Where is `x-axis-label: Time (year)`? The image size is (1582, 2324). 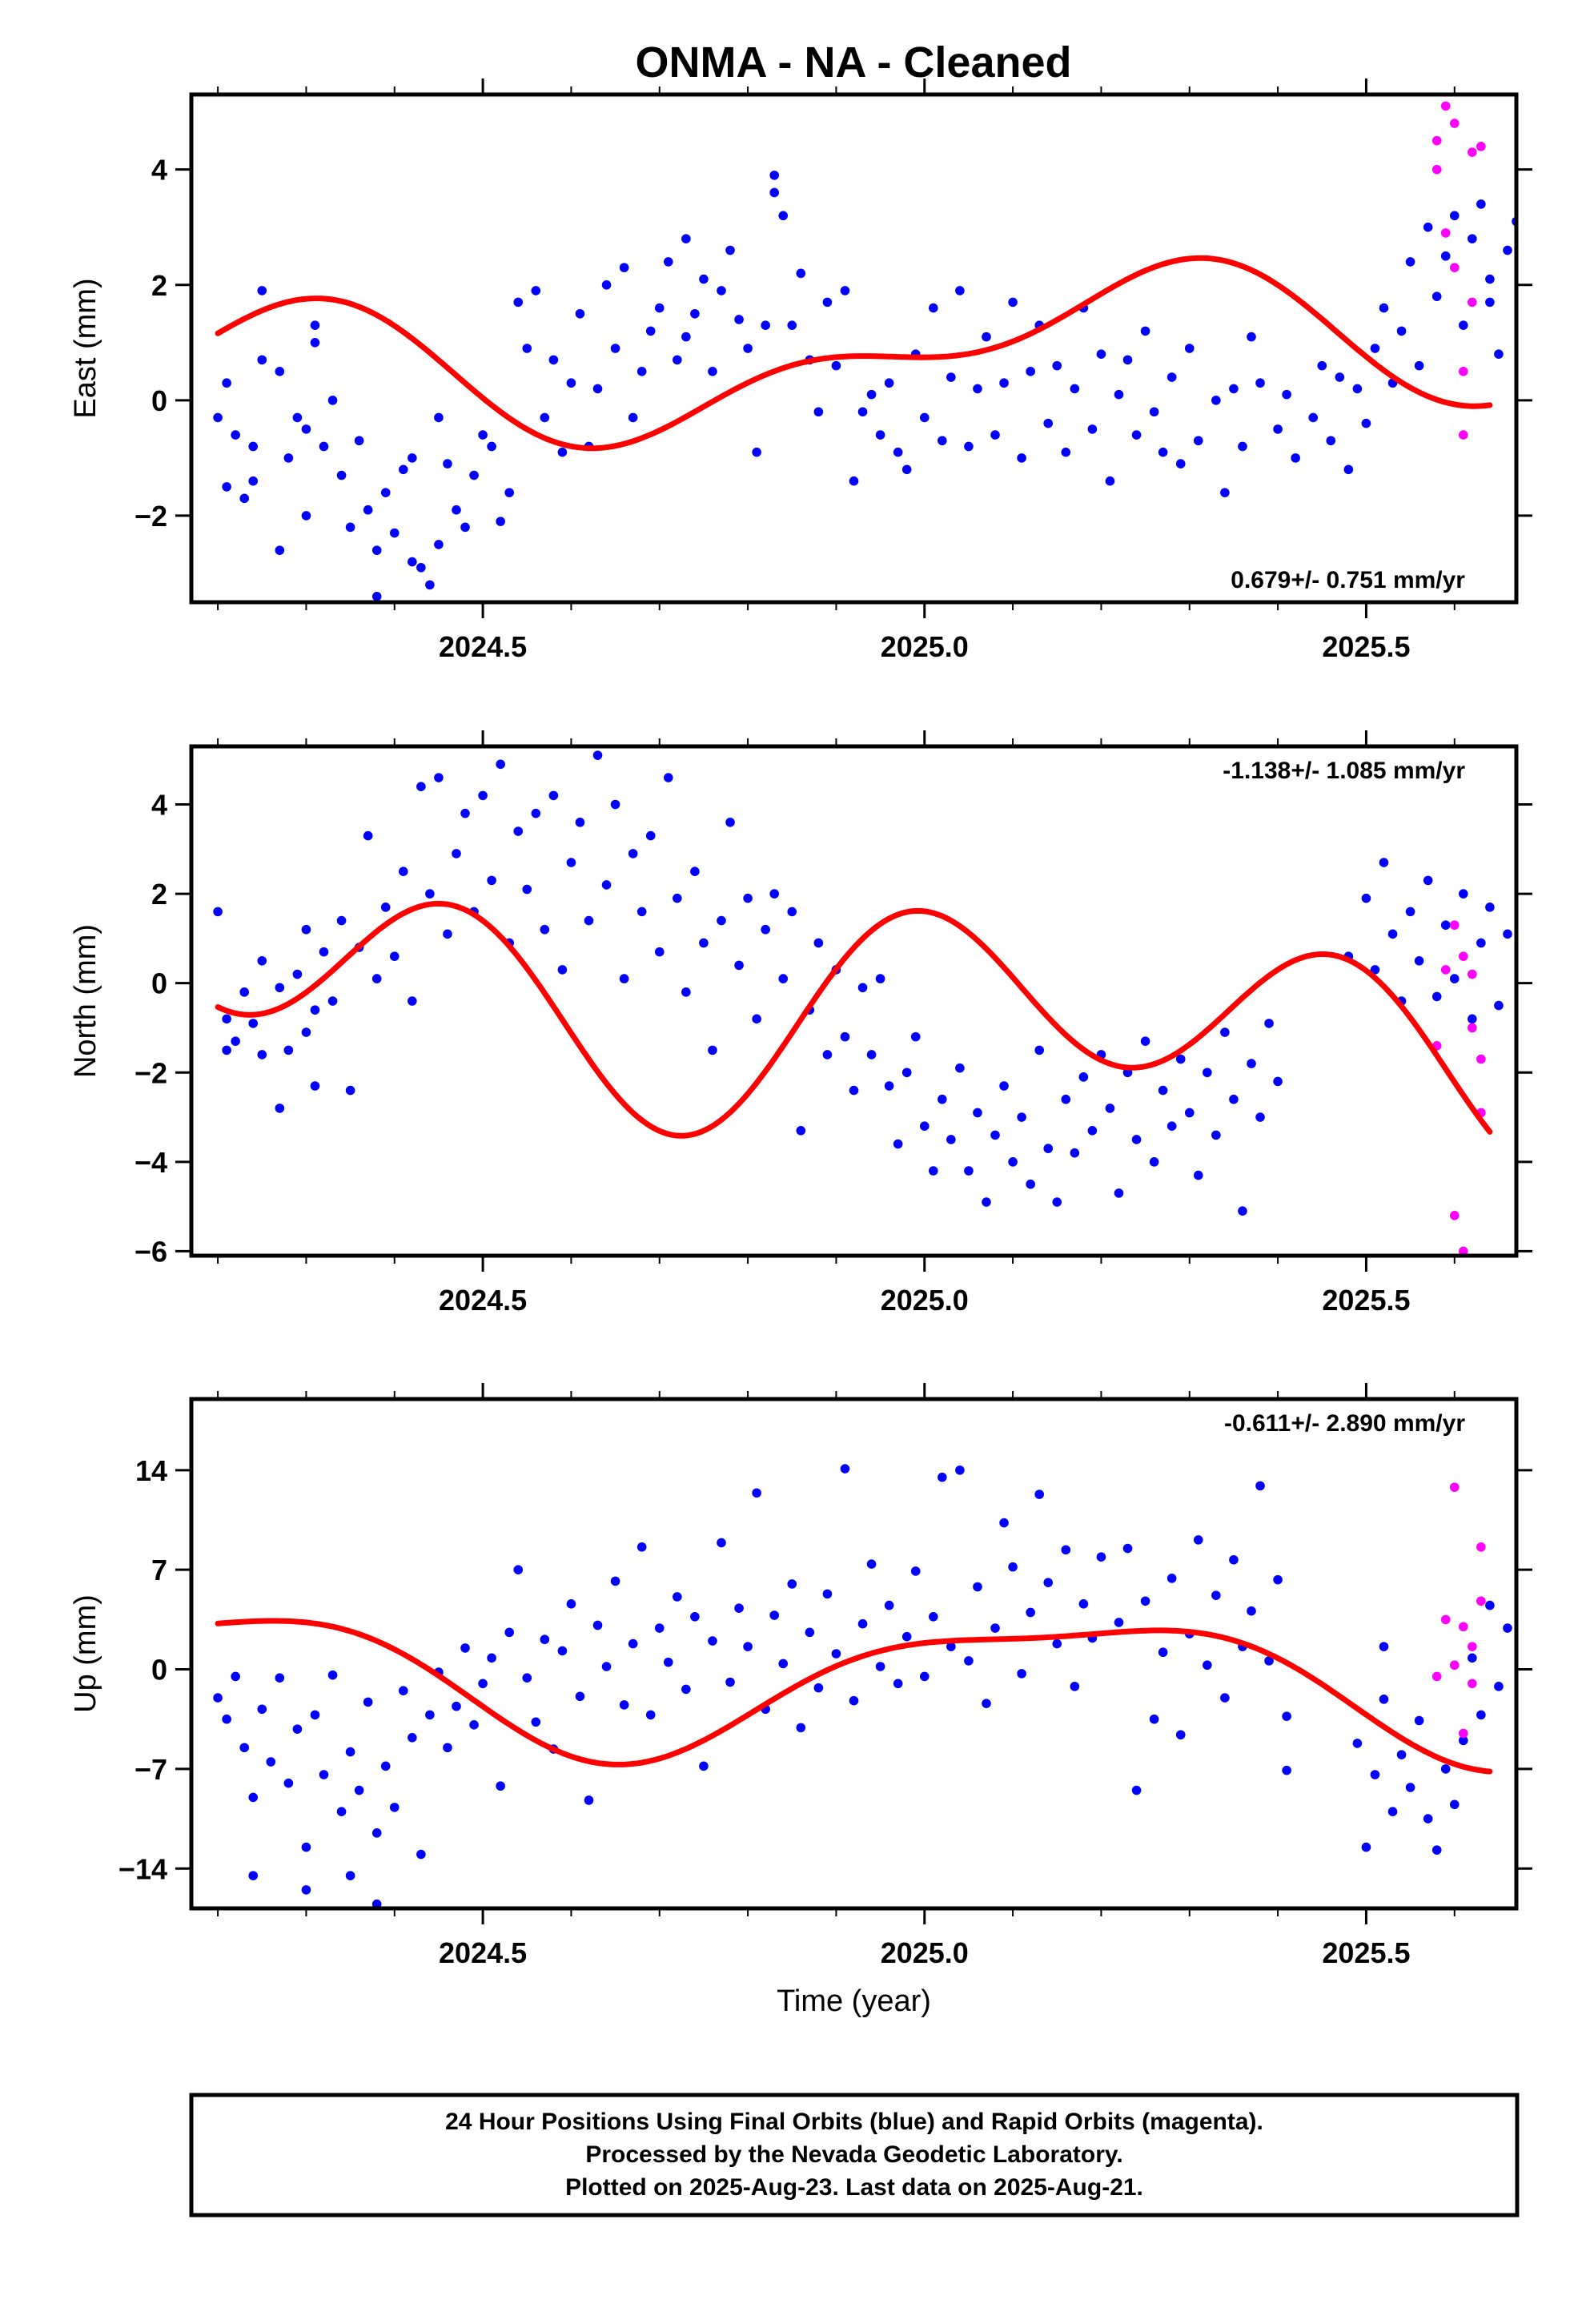
x-axis-label: Time (year) is located at coordinates (854, 2001).